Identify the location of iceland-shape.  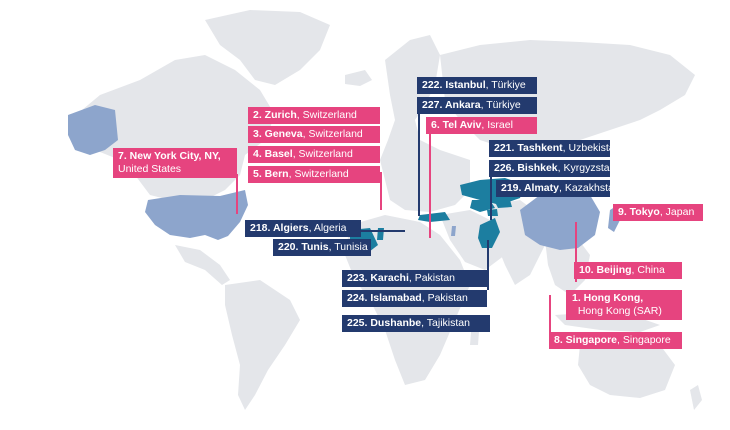
(358, 78).